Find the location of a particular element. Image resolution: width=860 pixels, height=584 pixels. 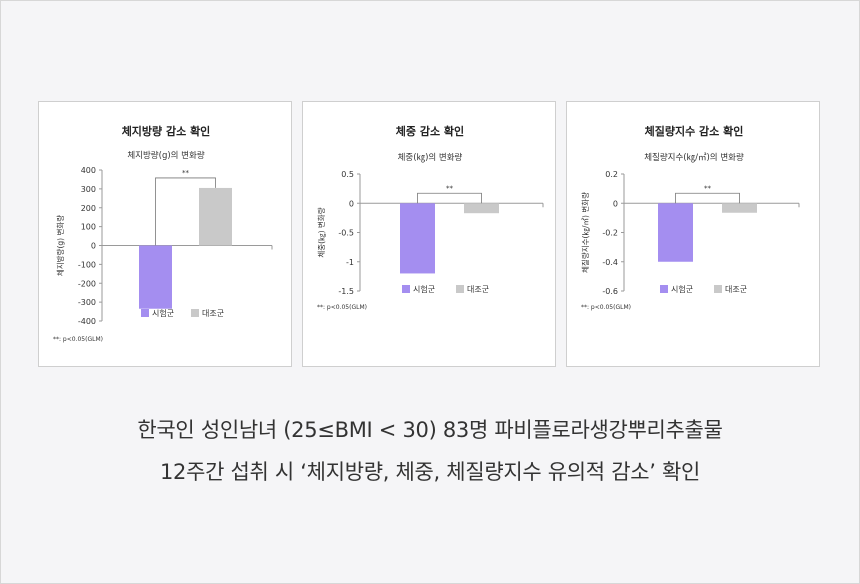

y-tick-label: -1.5 is located at coordinates (346, 291).